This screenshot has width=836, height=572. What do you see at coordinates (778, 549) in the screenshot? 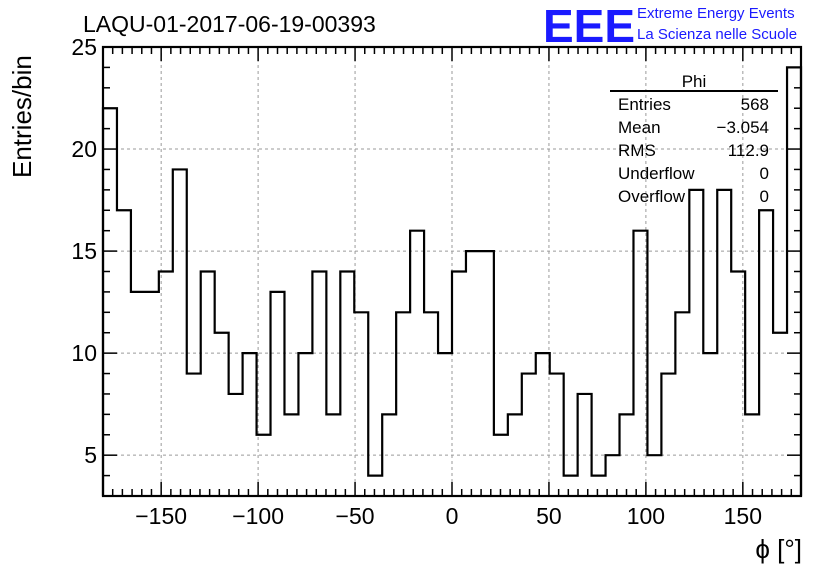
I see `x-axis-label: ϕ [°]` at bounding box center [778, 549].